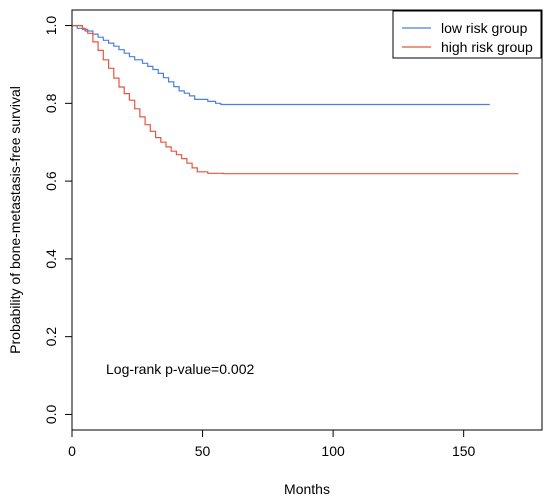  What do you see at coordinates (307, 489) in the screenshot?
I see `x-axis-title: Months` at bounding box center [307, 489].